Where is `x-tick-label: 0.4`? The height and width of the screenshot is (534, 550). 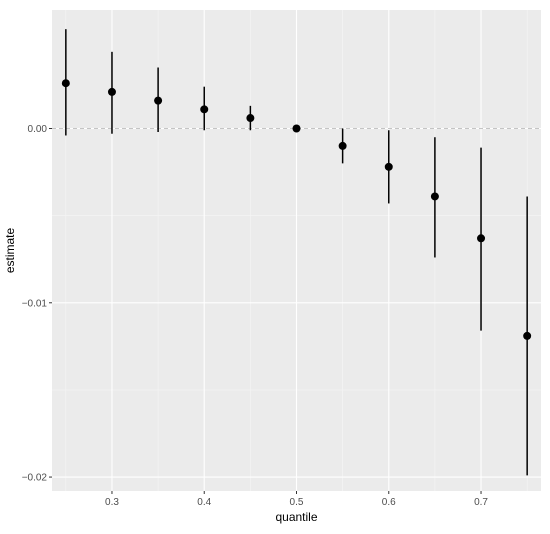
x-tick-label: 0.4 is located at coordinates (204, 502).